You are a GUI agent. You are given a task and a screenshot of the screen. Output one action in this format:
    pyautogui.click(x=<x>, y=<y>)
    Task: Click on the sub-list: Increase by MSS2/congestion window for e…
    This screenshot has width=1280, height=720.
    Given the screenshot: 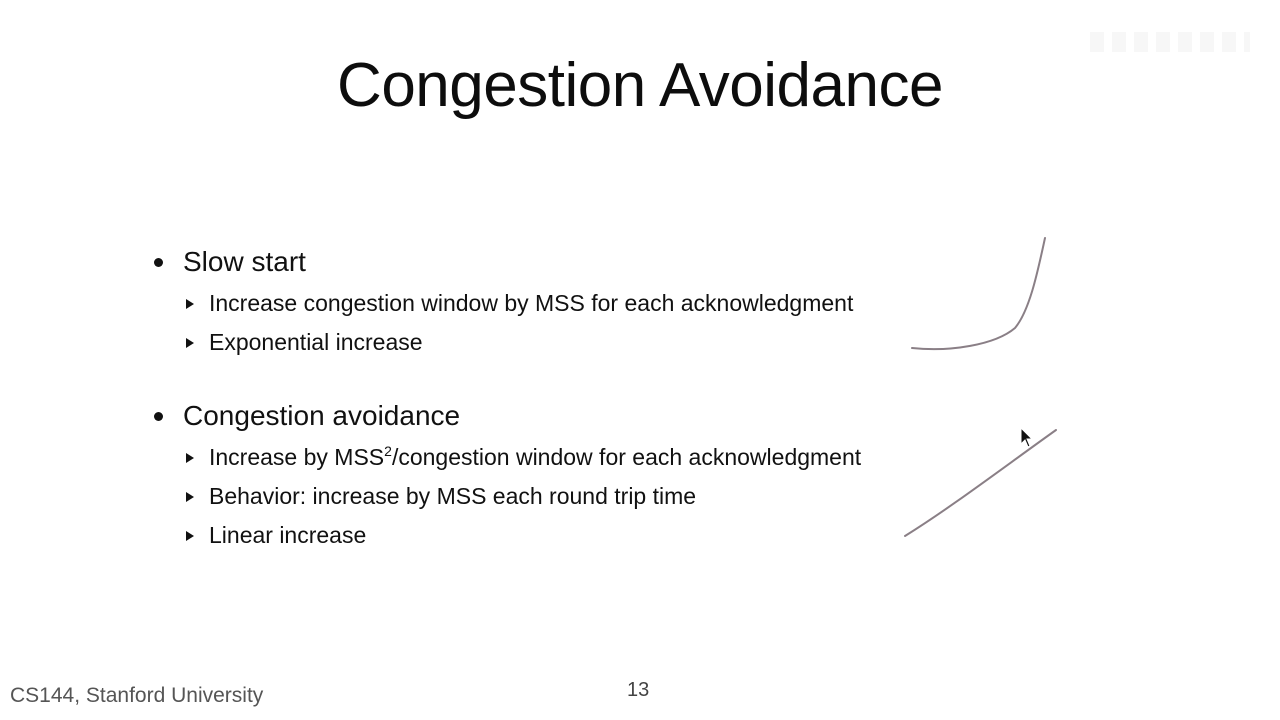 What is the action you would take?
    pyautogui.click(x=590, y=496)
    